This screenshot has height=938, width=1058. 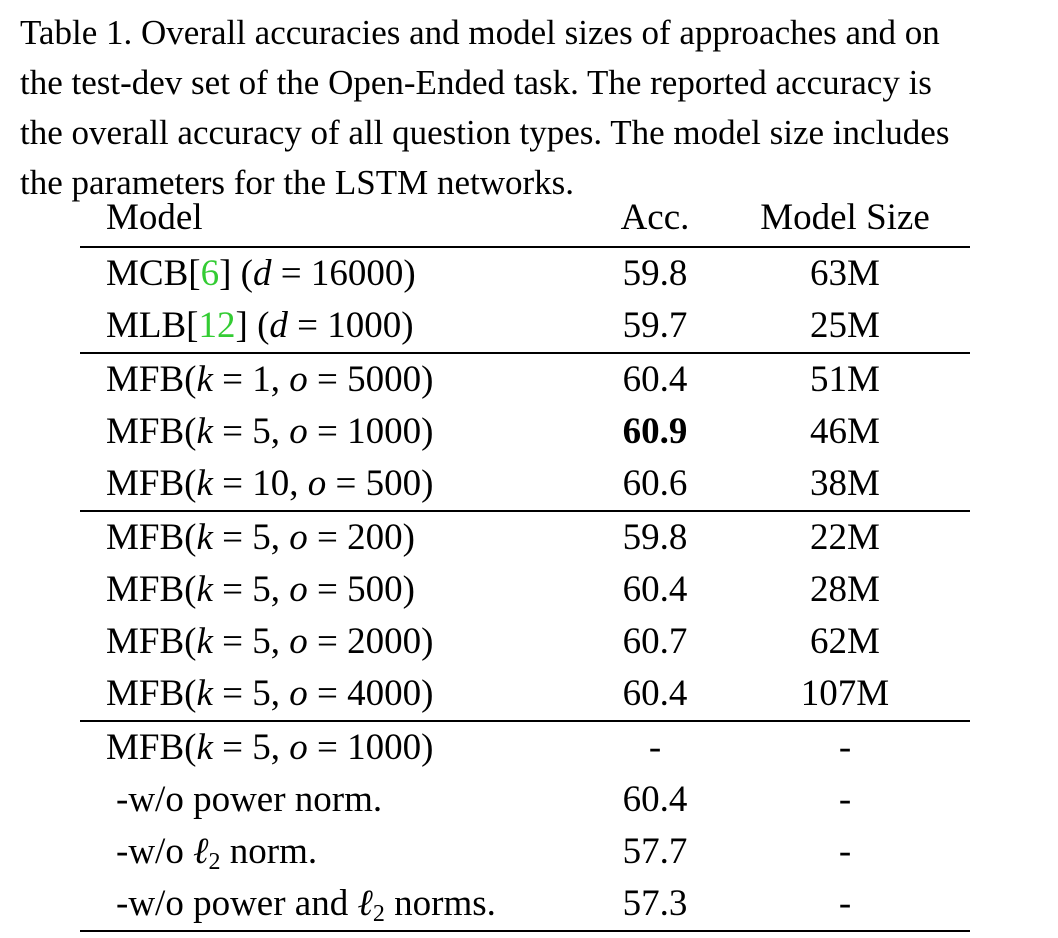 What do you see at coordinates (845, 693) in the screenshot?
I see `model-size-cell: 107M` at bounding box center [845, 693].